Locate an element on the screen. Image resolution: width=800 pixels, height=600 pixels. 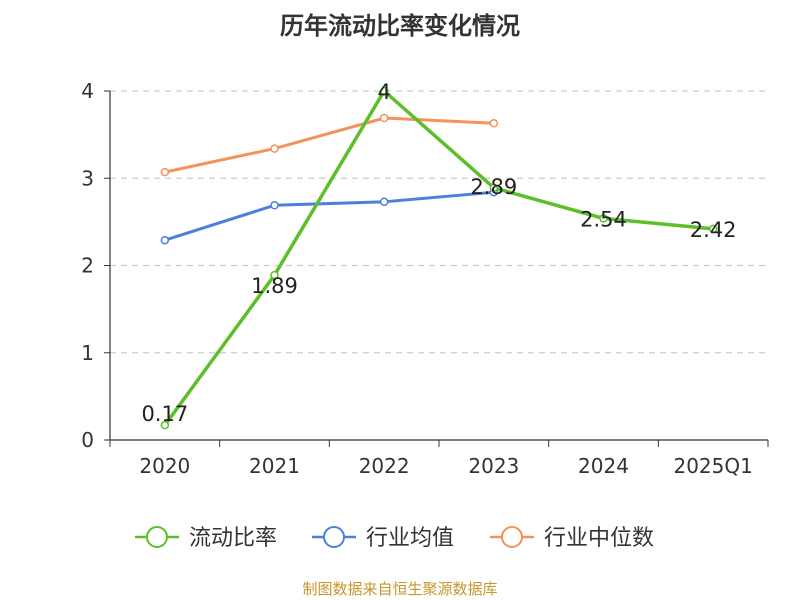
data-label: 4 is located at coordinates (383, 92).